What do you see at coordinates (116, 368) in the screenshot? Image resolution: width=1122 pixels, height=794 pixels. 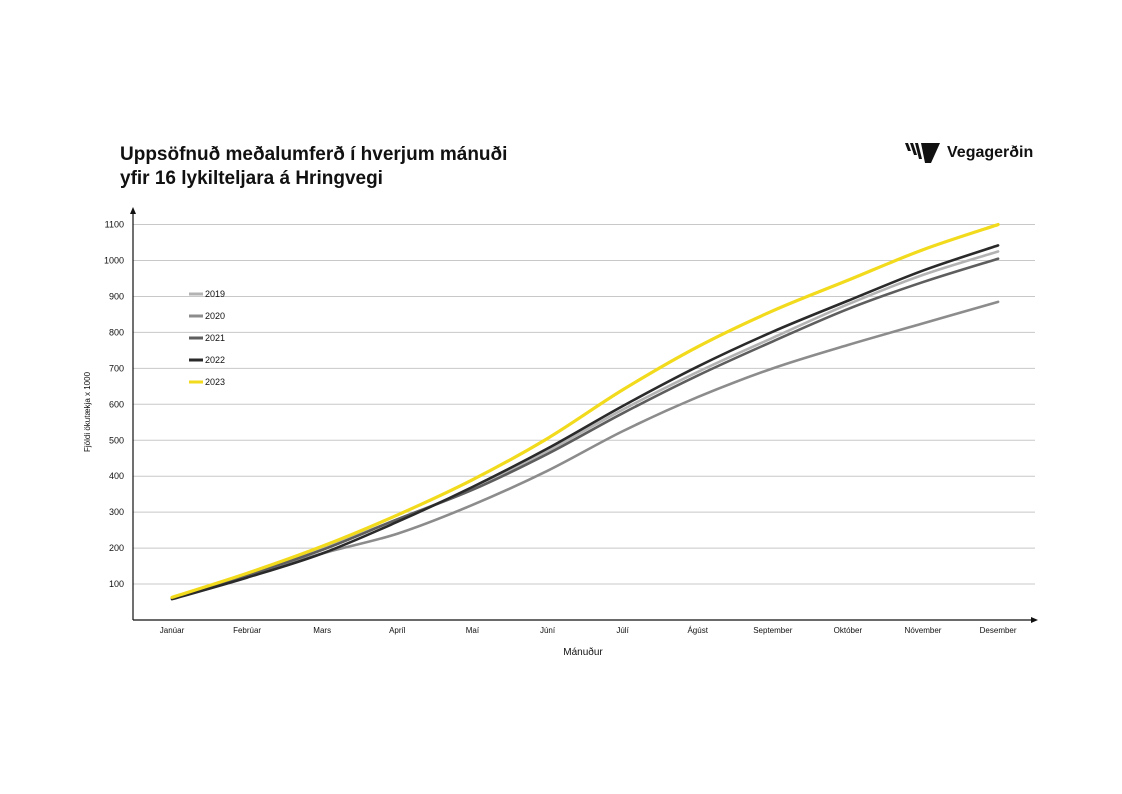 I see `y-tick-label: 700` at bounding box center [116, 368].